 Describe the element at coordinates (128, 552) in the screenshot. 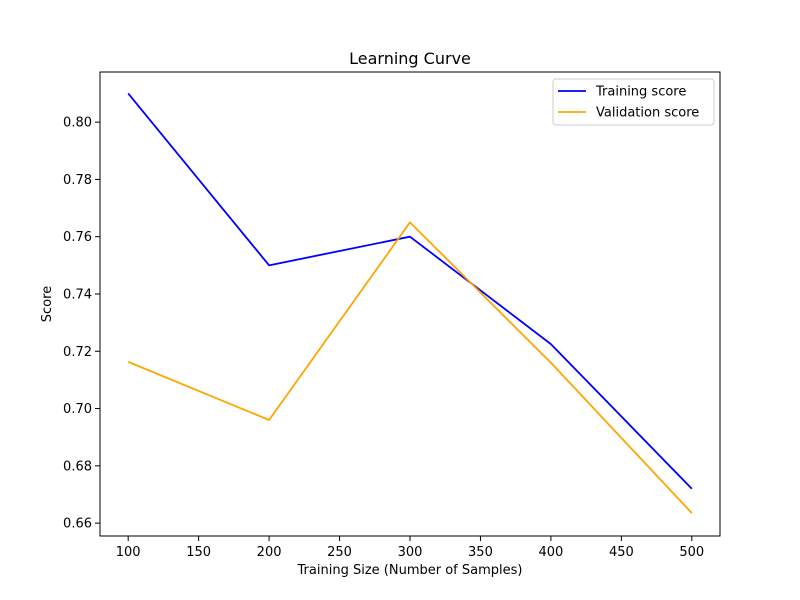

I see `x-tick-label: 100` at that location.